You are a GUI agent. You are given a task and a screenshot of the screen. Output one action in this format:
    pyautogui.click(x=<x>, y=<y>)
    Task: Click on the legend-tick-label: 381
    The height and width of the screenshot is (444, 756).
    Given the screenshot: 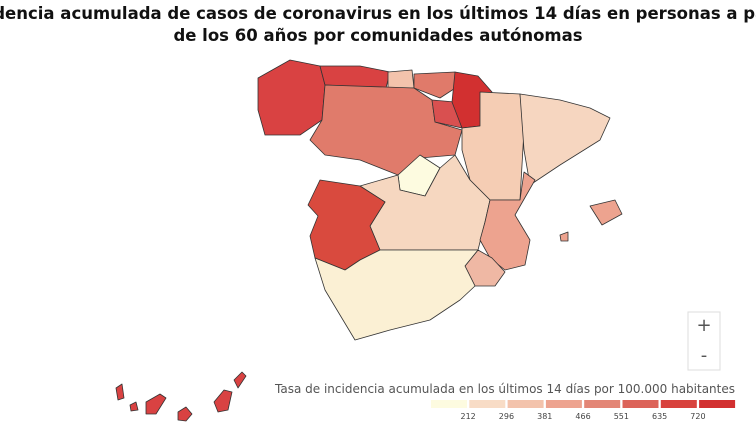 What is the action you would take?
    pyautogui.click(x=544, y=416)
    